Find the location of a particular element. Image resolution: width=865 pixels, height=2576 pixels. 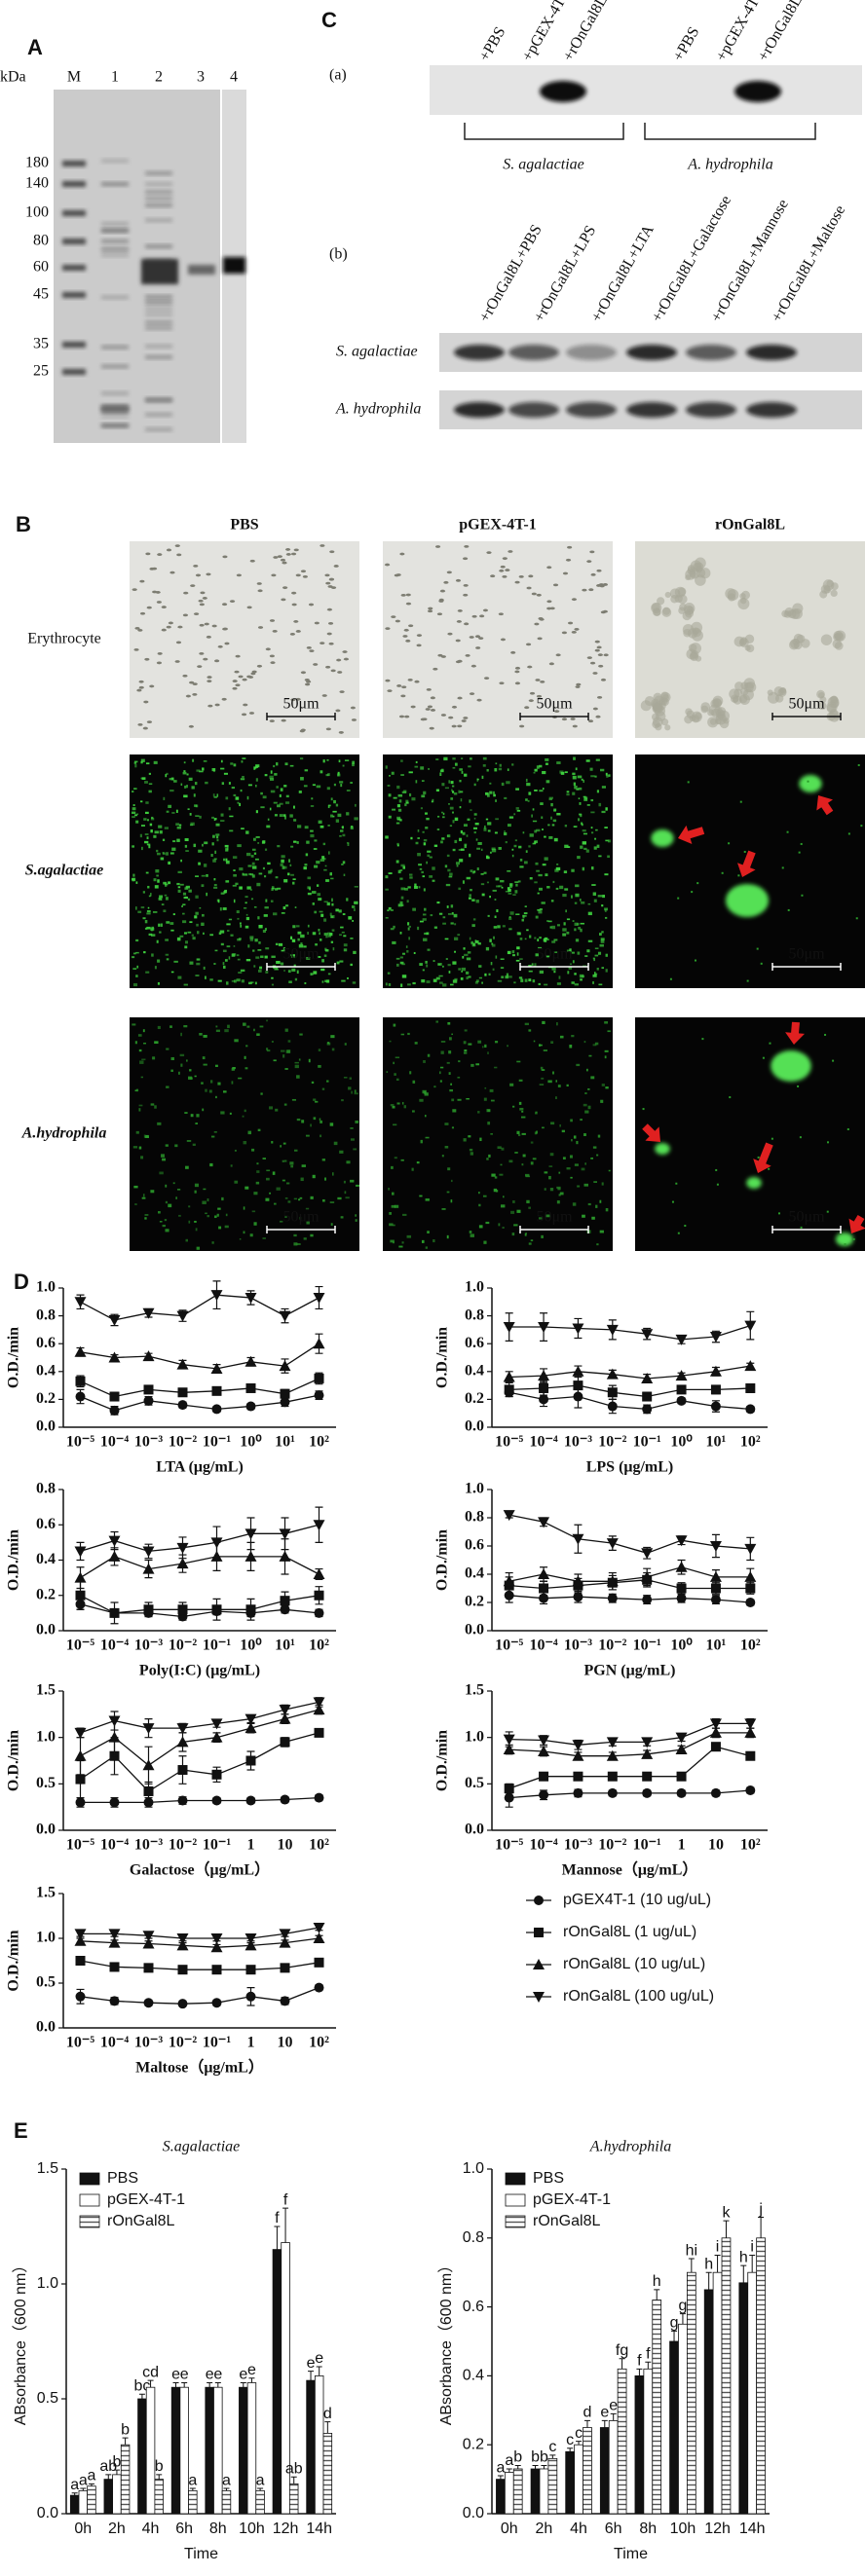

y-axis-title: O.D./min is located at coordinates (14, 1960).